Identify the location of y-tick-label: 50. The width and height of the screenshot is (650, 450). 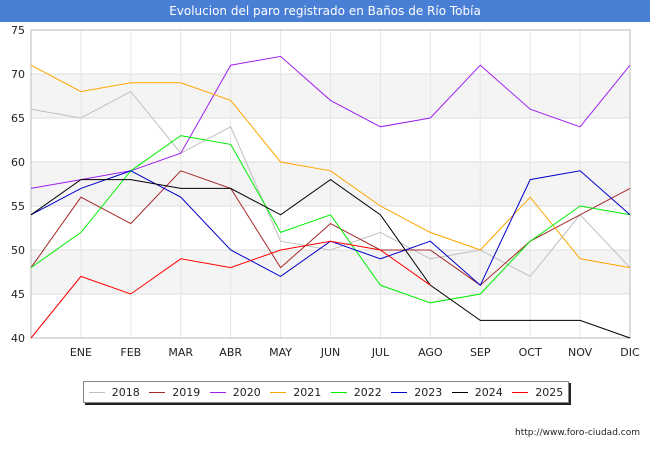
(18, 250).